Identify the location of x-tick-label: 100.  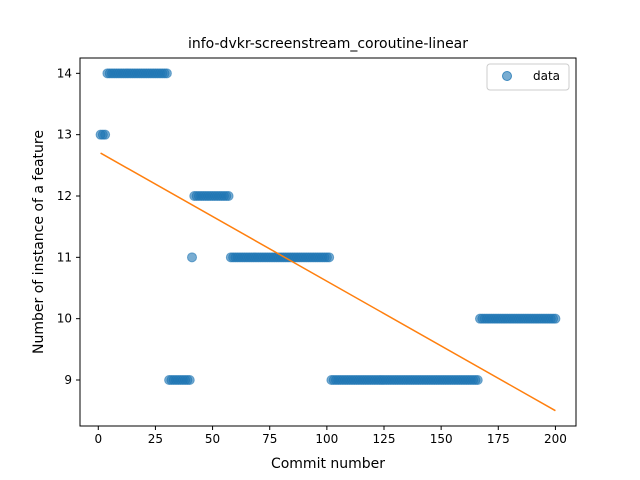
(326, 439).